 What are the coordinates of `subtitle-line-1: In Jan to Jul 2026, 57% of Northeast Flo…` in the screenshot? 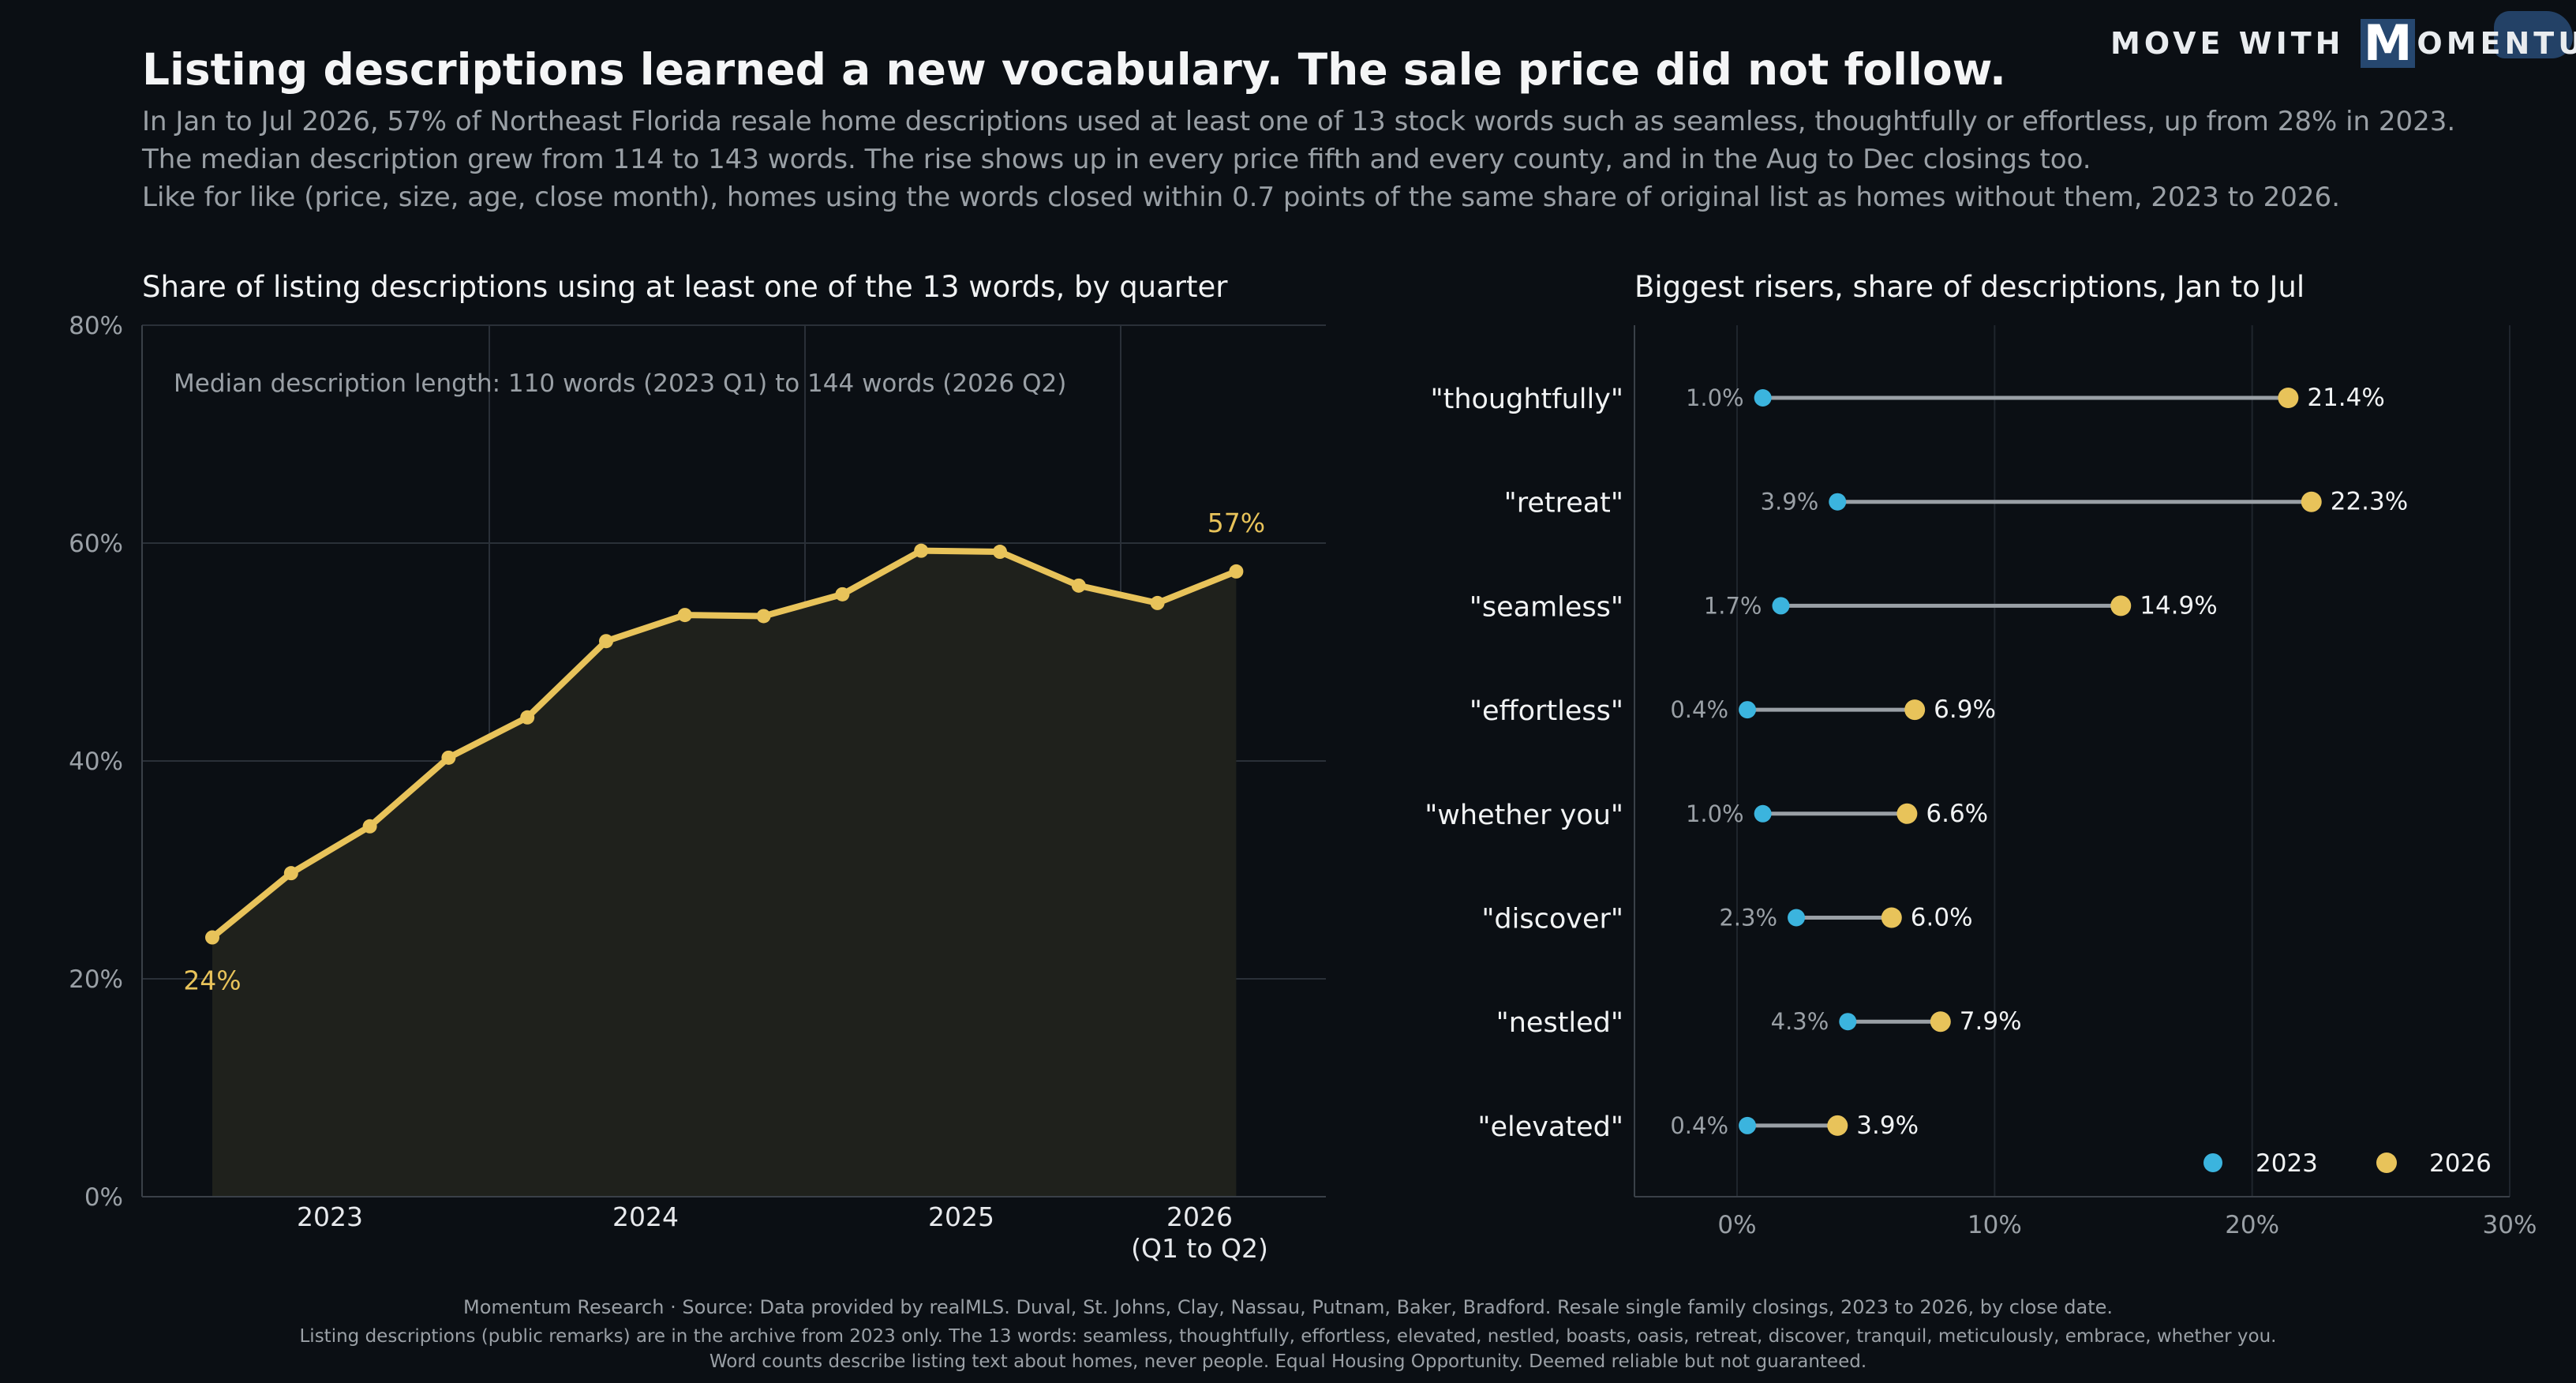 It's located at (1299, 121).